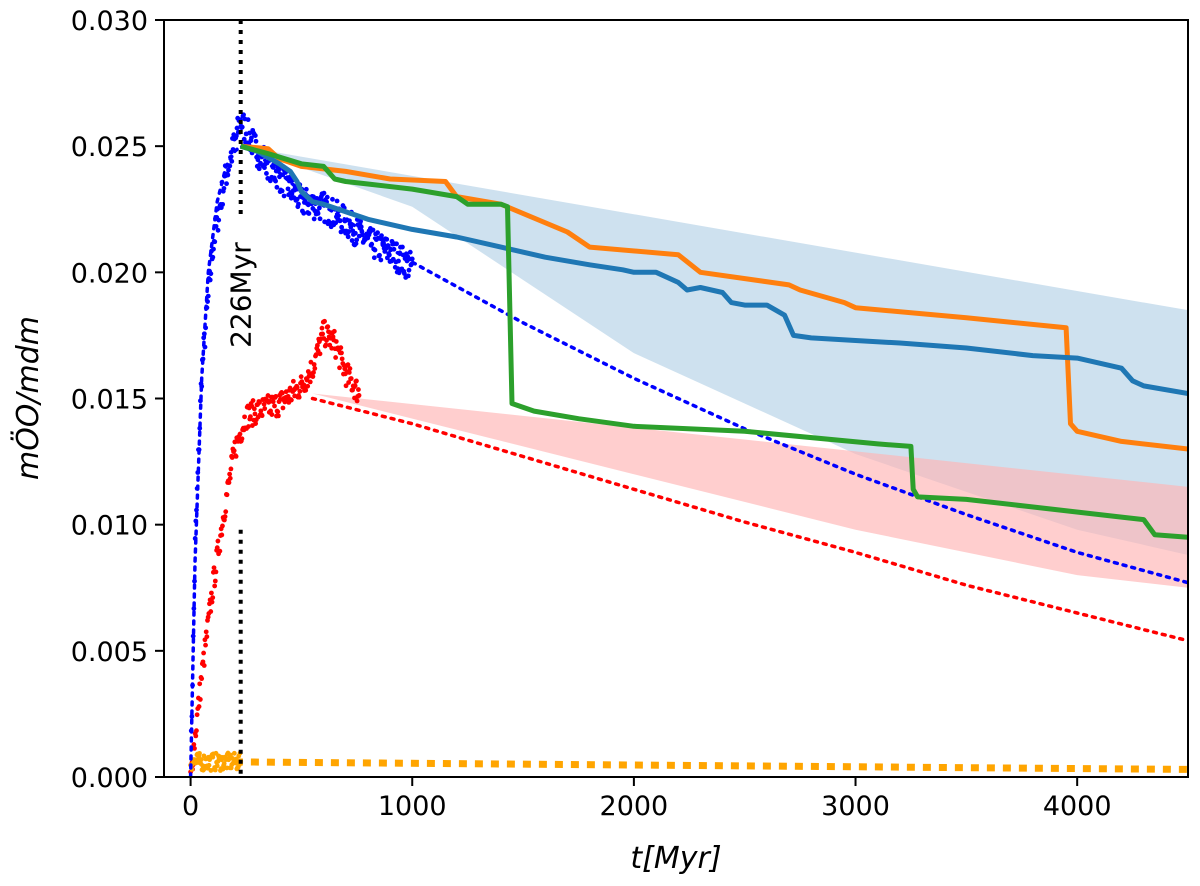  I want to click on y-axis-label: mÖO/mdm, so click(28, 398).